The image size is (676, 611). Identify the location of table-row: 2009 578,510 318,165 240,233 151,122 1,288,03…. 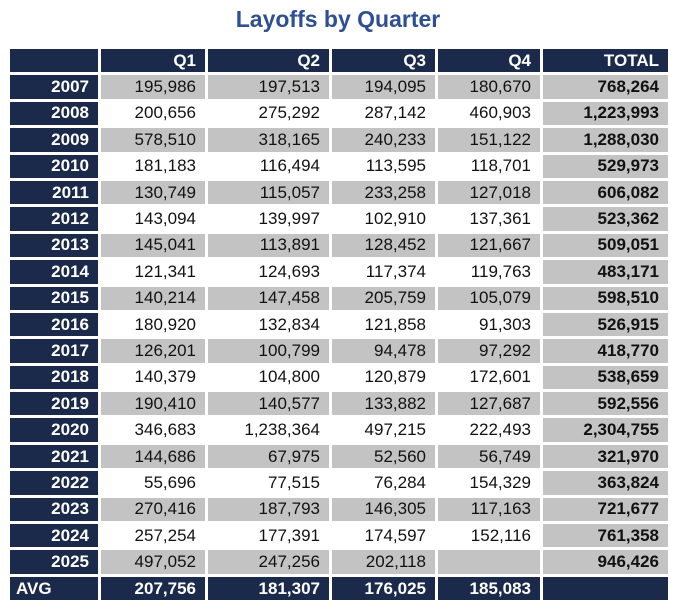
(339, 140).